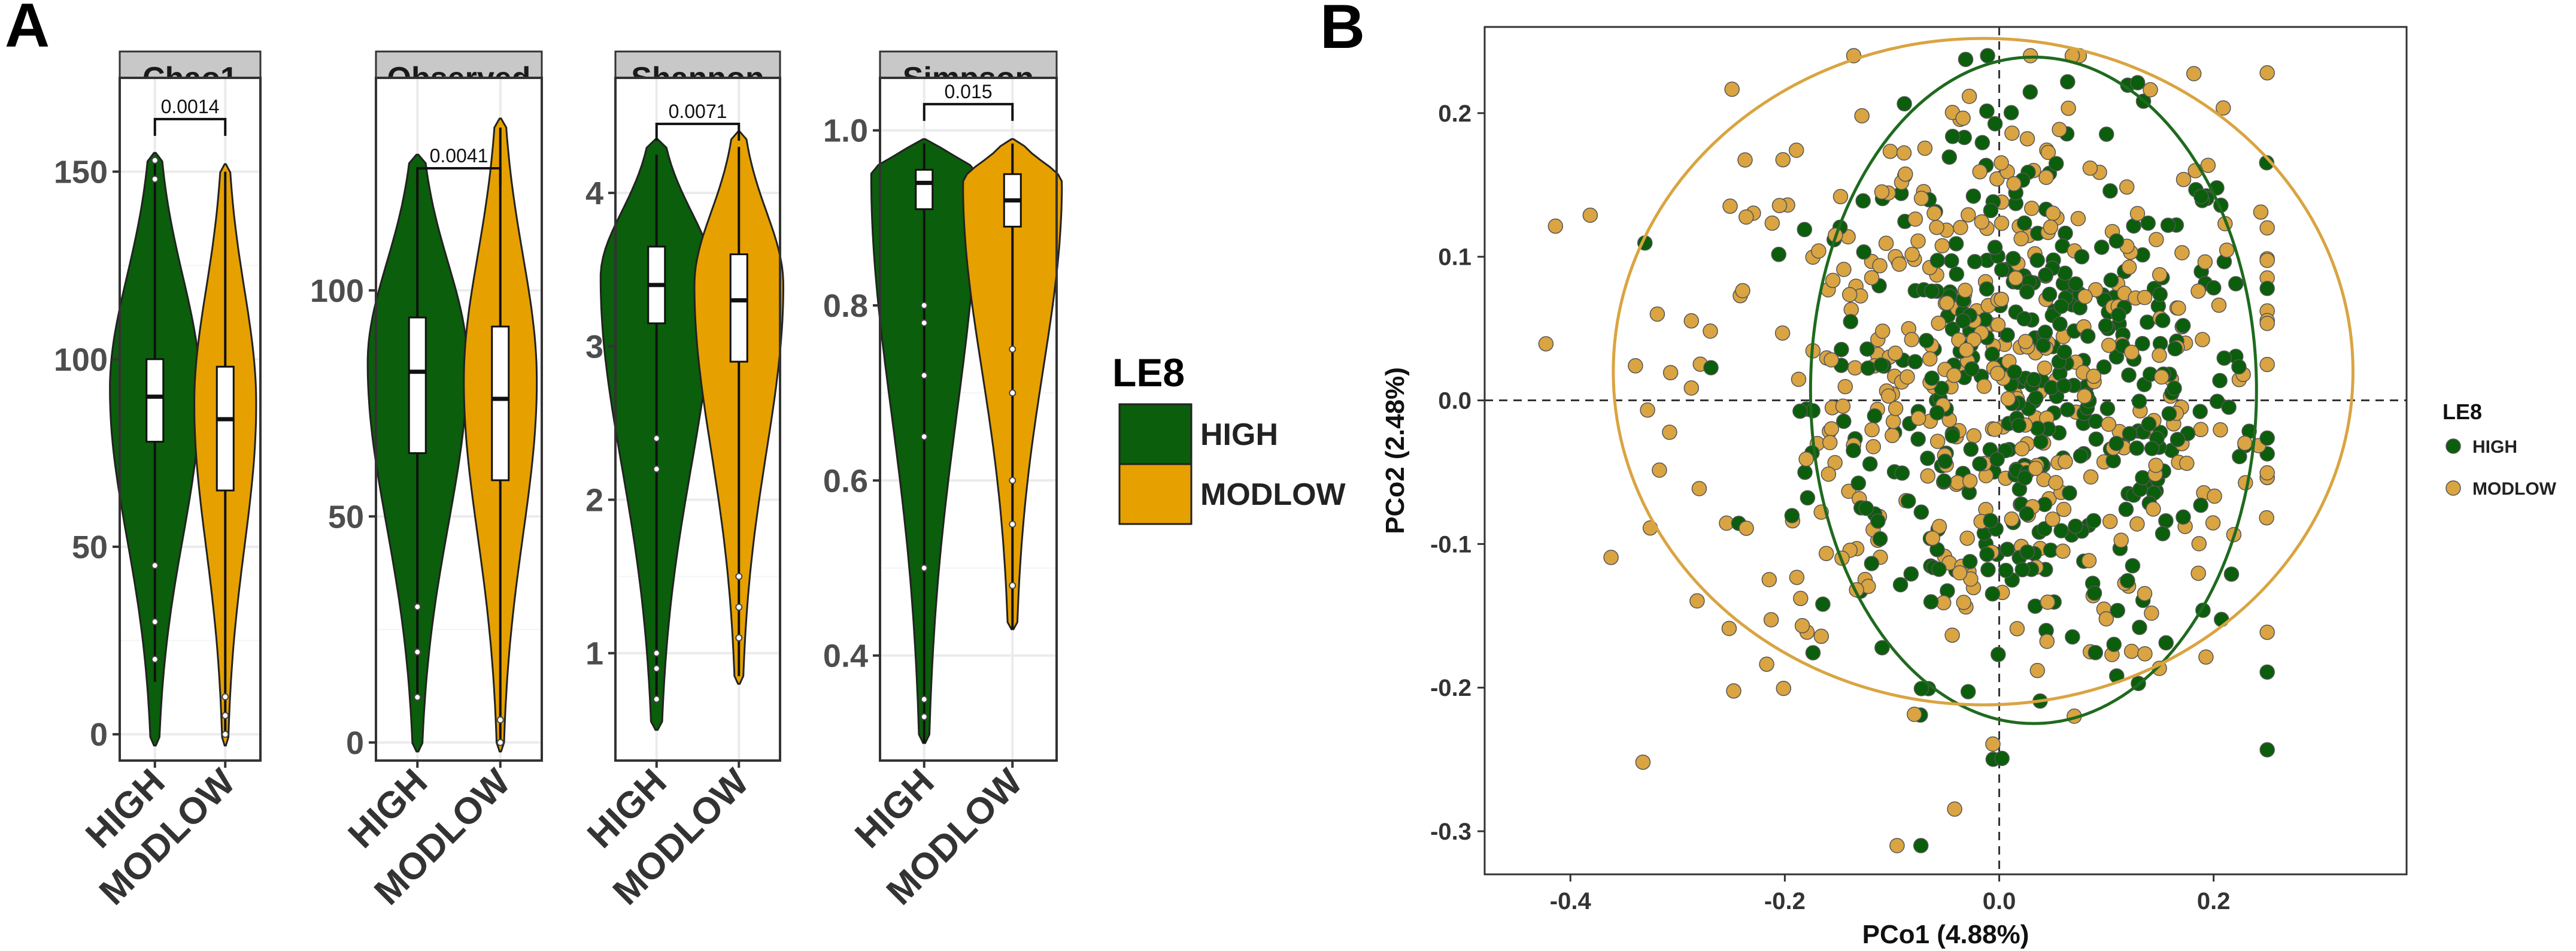 The width and height of the screenshot is (2576, 951). I want to click on p-value-label: 0.0071, so click(698, 112).